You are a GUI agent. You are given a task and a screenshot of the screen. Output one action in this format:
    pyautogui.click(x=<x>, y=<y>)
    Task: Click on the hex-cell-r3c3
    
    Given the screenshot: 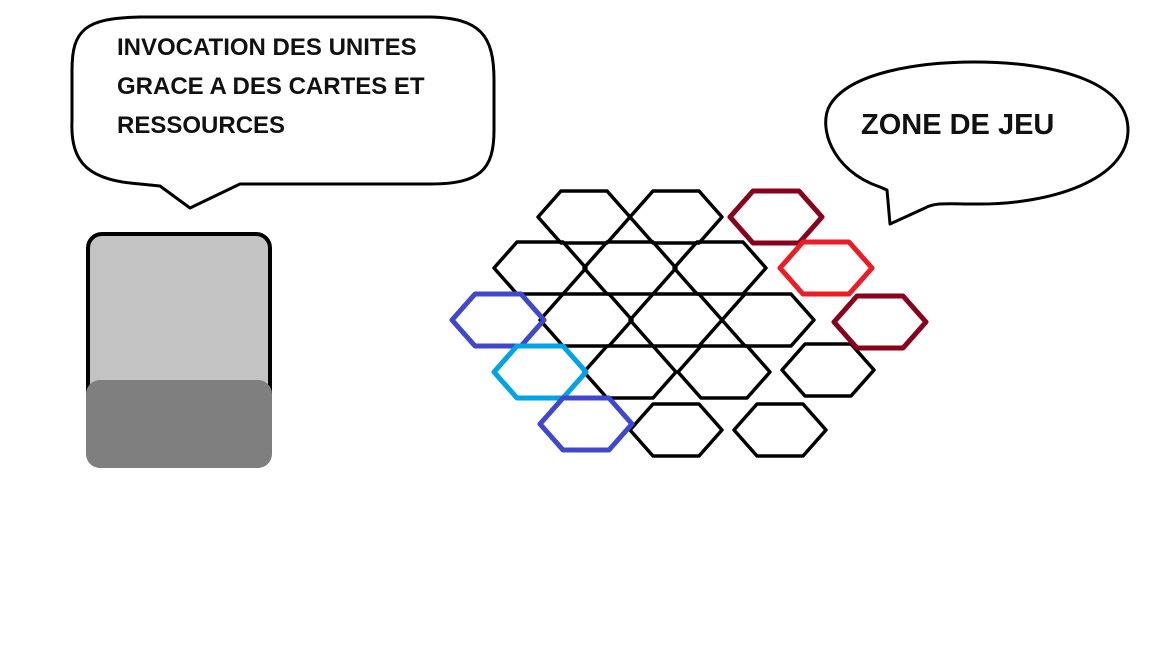 What is the action you would take?
    pyautogui.click(x=828, y=370)
    